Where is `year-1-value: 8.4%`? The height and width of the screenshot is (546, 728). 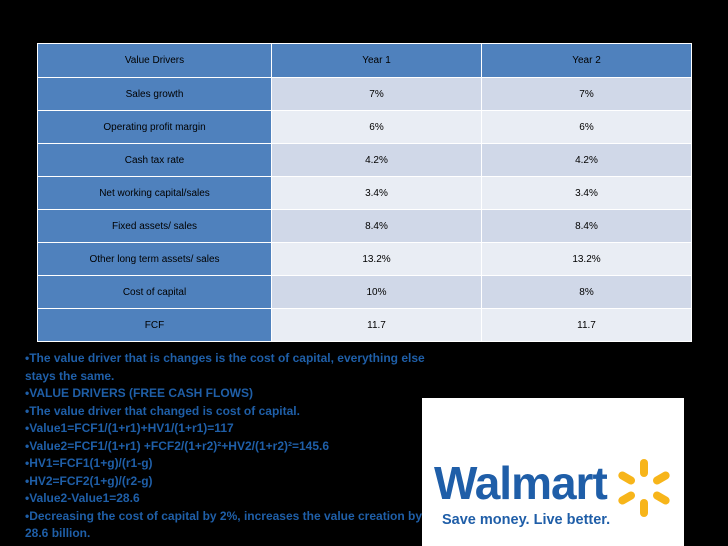 year-1-value: 8.4% is located at coordinates (376, 226).